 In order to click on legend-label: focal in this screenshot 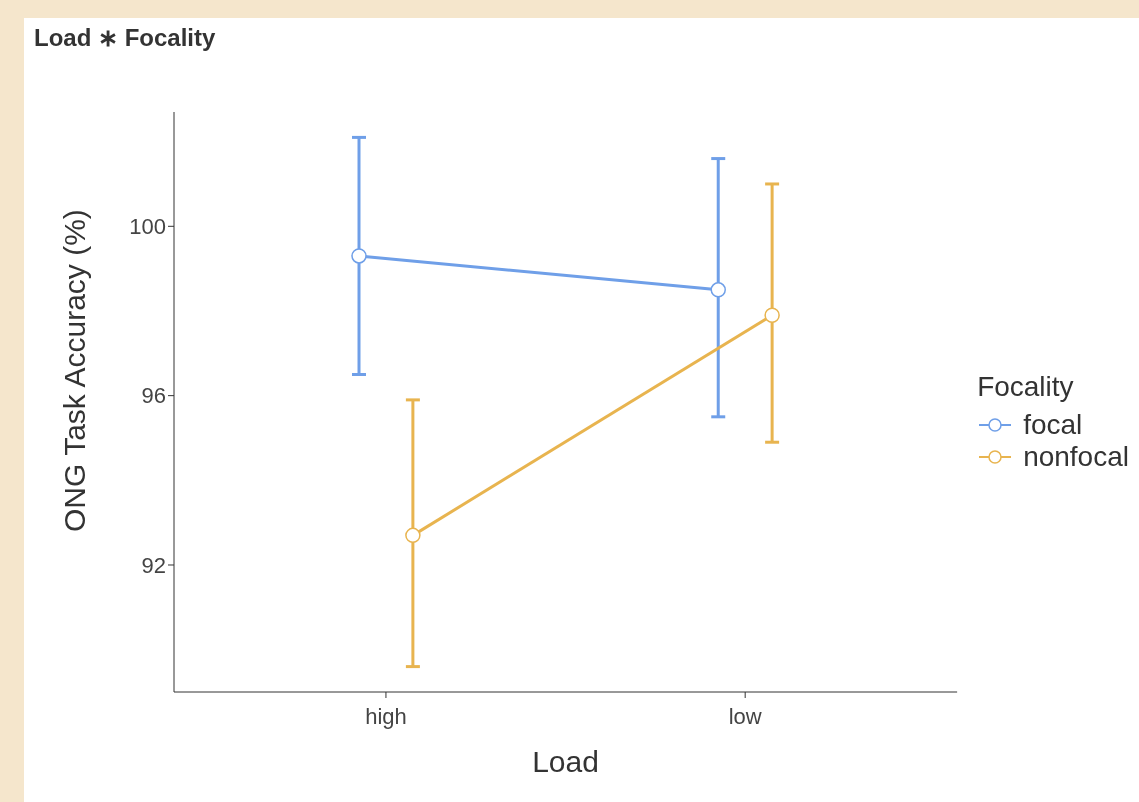, I will do `click(1053, 425)`.